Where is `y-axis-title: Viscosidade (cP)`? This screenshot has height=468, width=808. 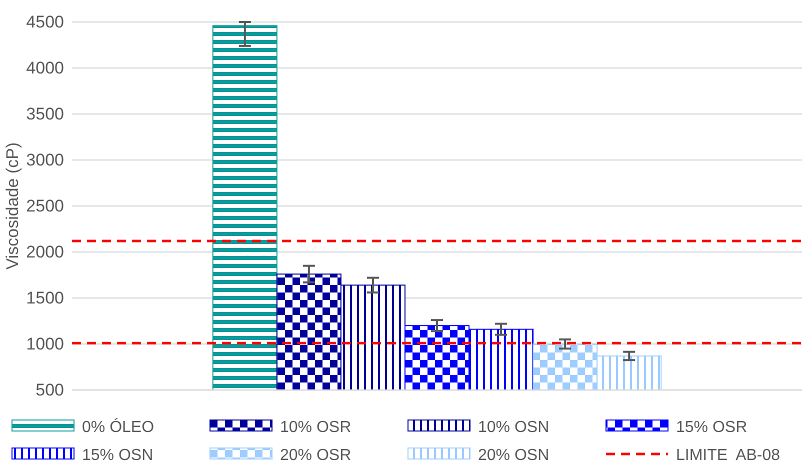
y-axis-title: Viscosidade (cP) is located at coordinates (12, 206).